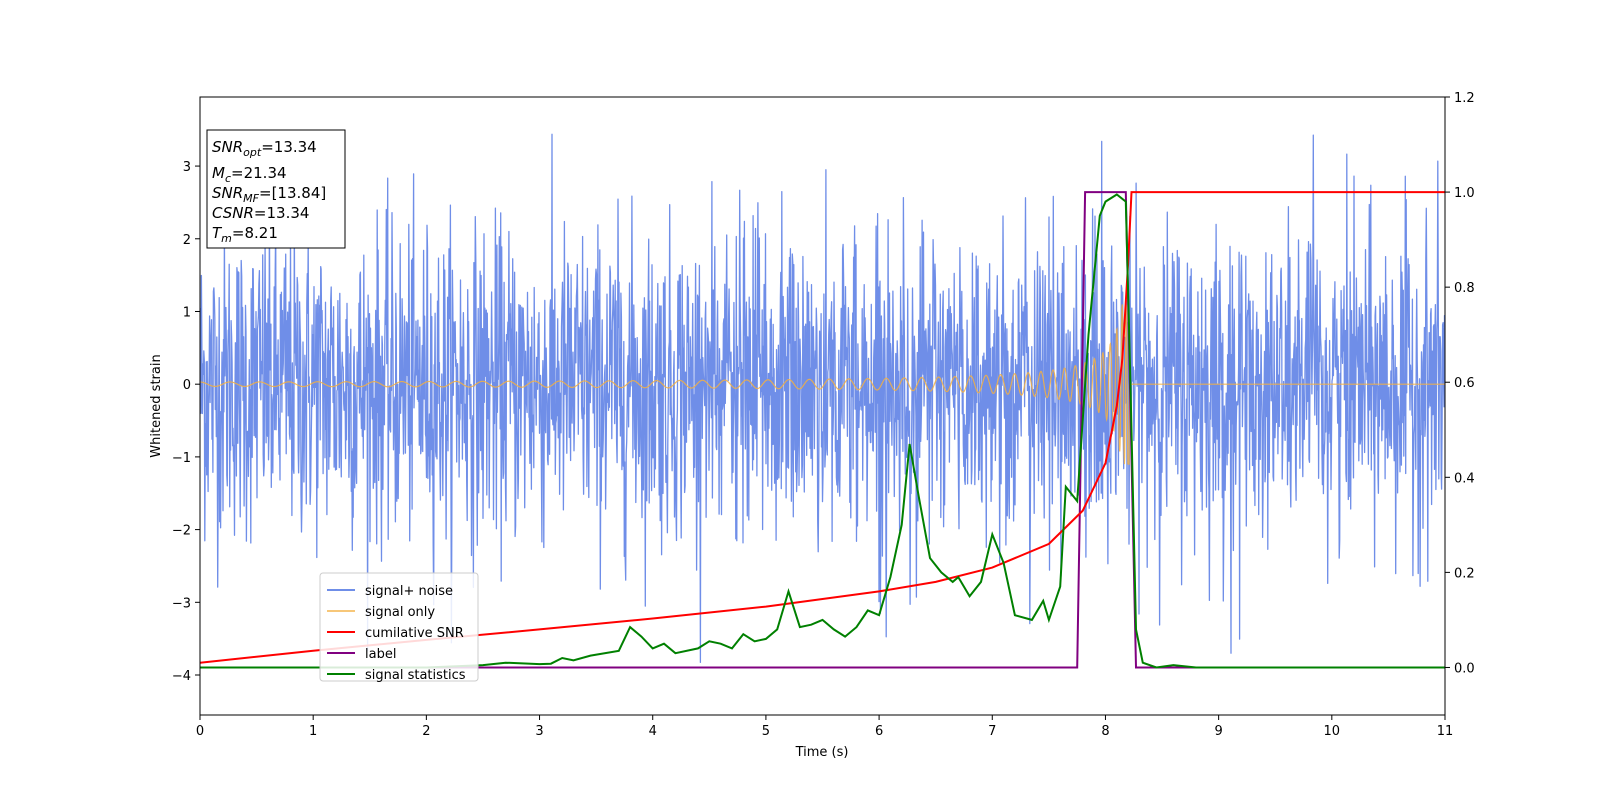 The width and height of the screenshot is (1600, 800). I want to click on info-snr-mf: SNRMF=[13.84], so click(269, 194).